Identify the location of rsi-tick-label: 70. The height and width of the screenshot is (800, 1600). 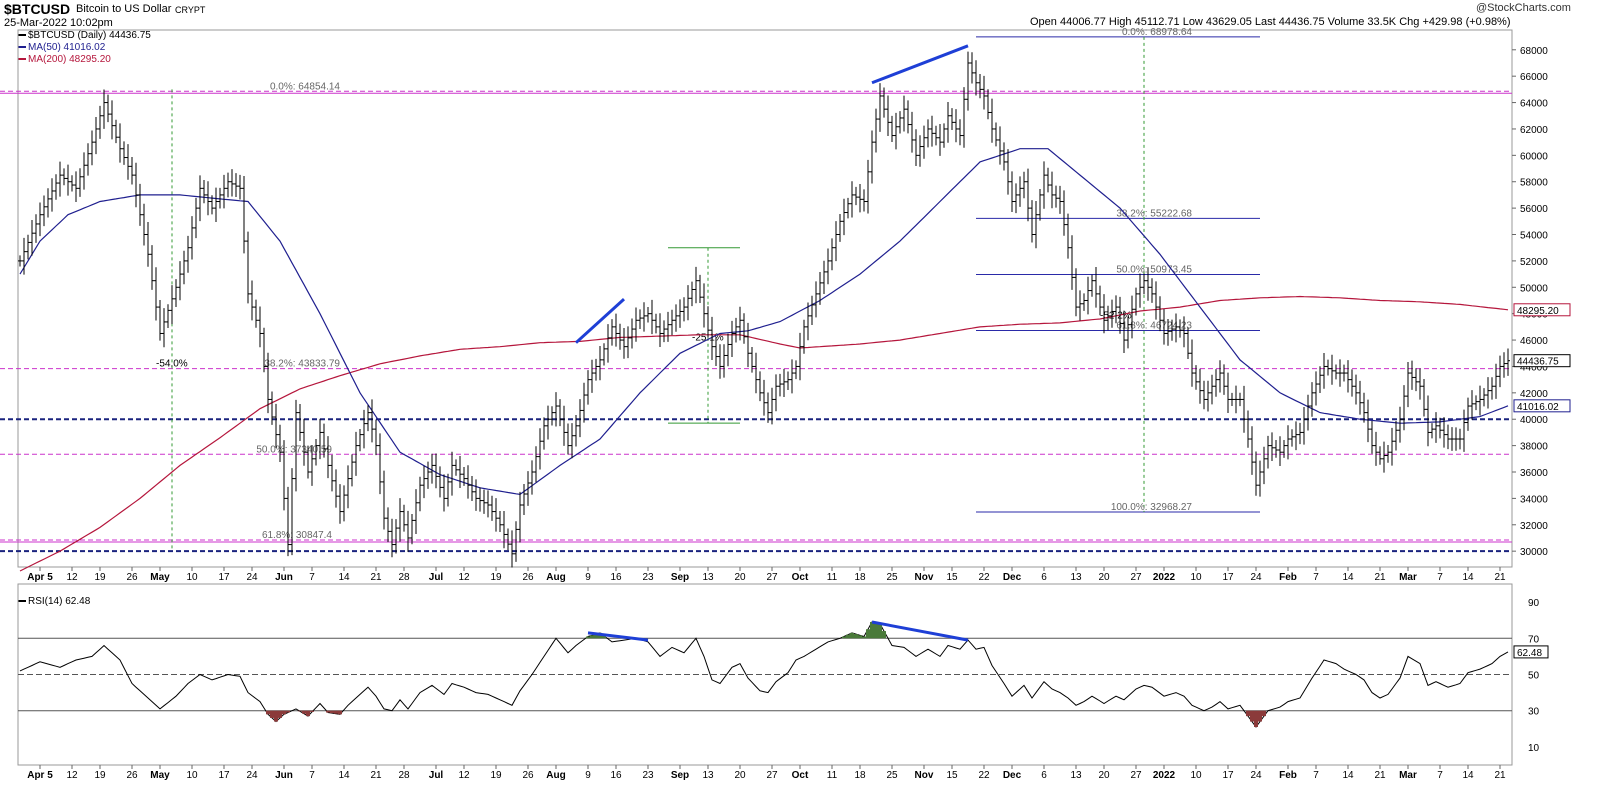
(1534, 639).